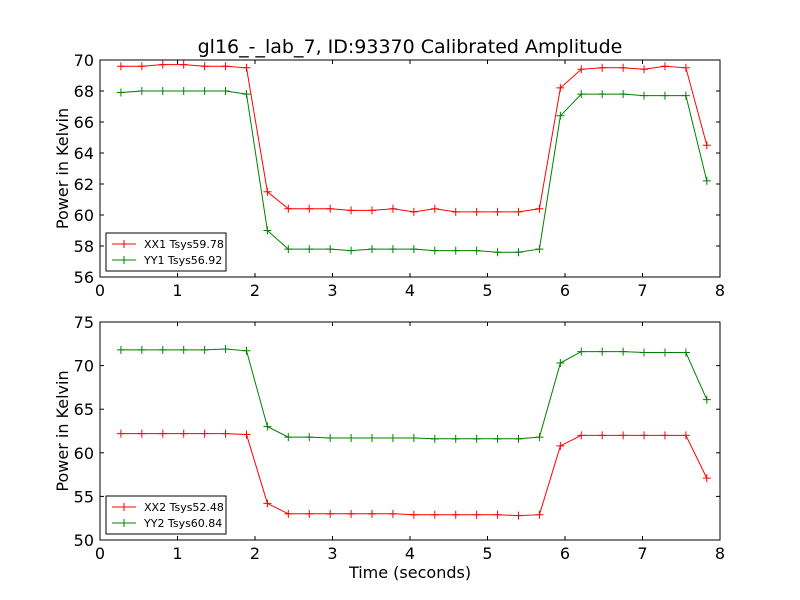  I want to click on y-tick-label: 66, so click(84, 122).